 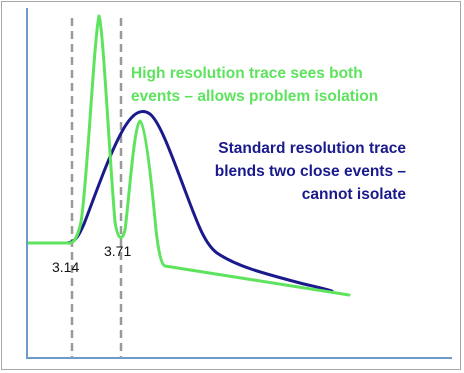 I want to click on high-resolution-annotation-line-2: events – allows problem isolation, so click(x=254, y=96).